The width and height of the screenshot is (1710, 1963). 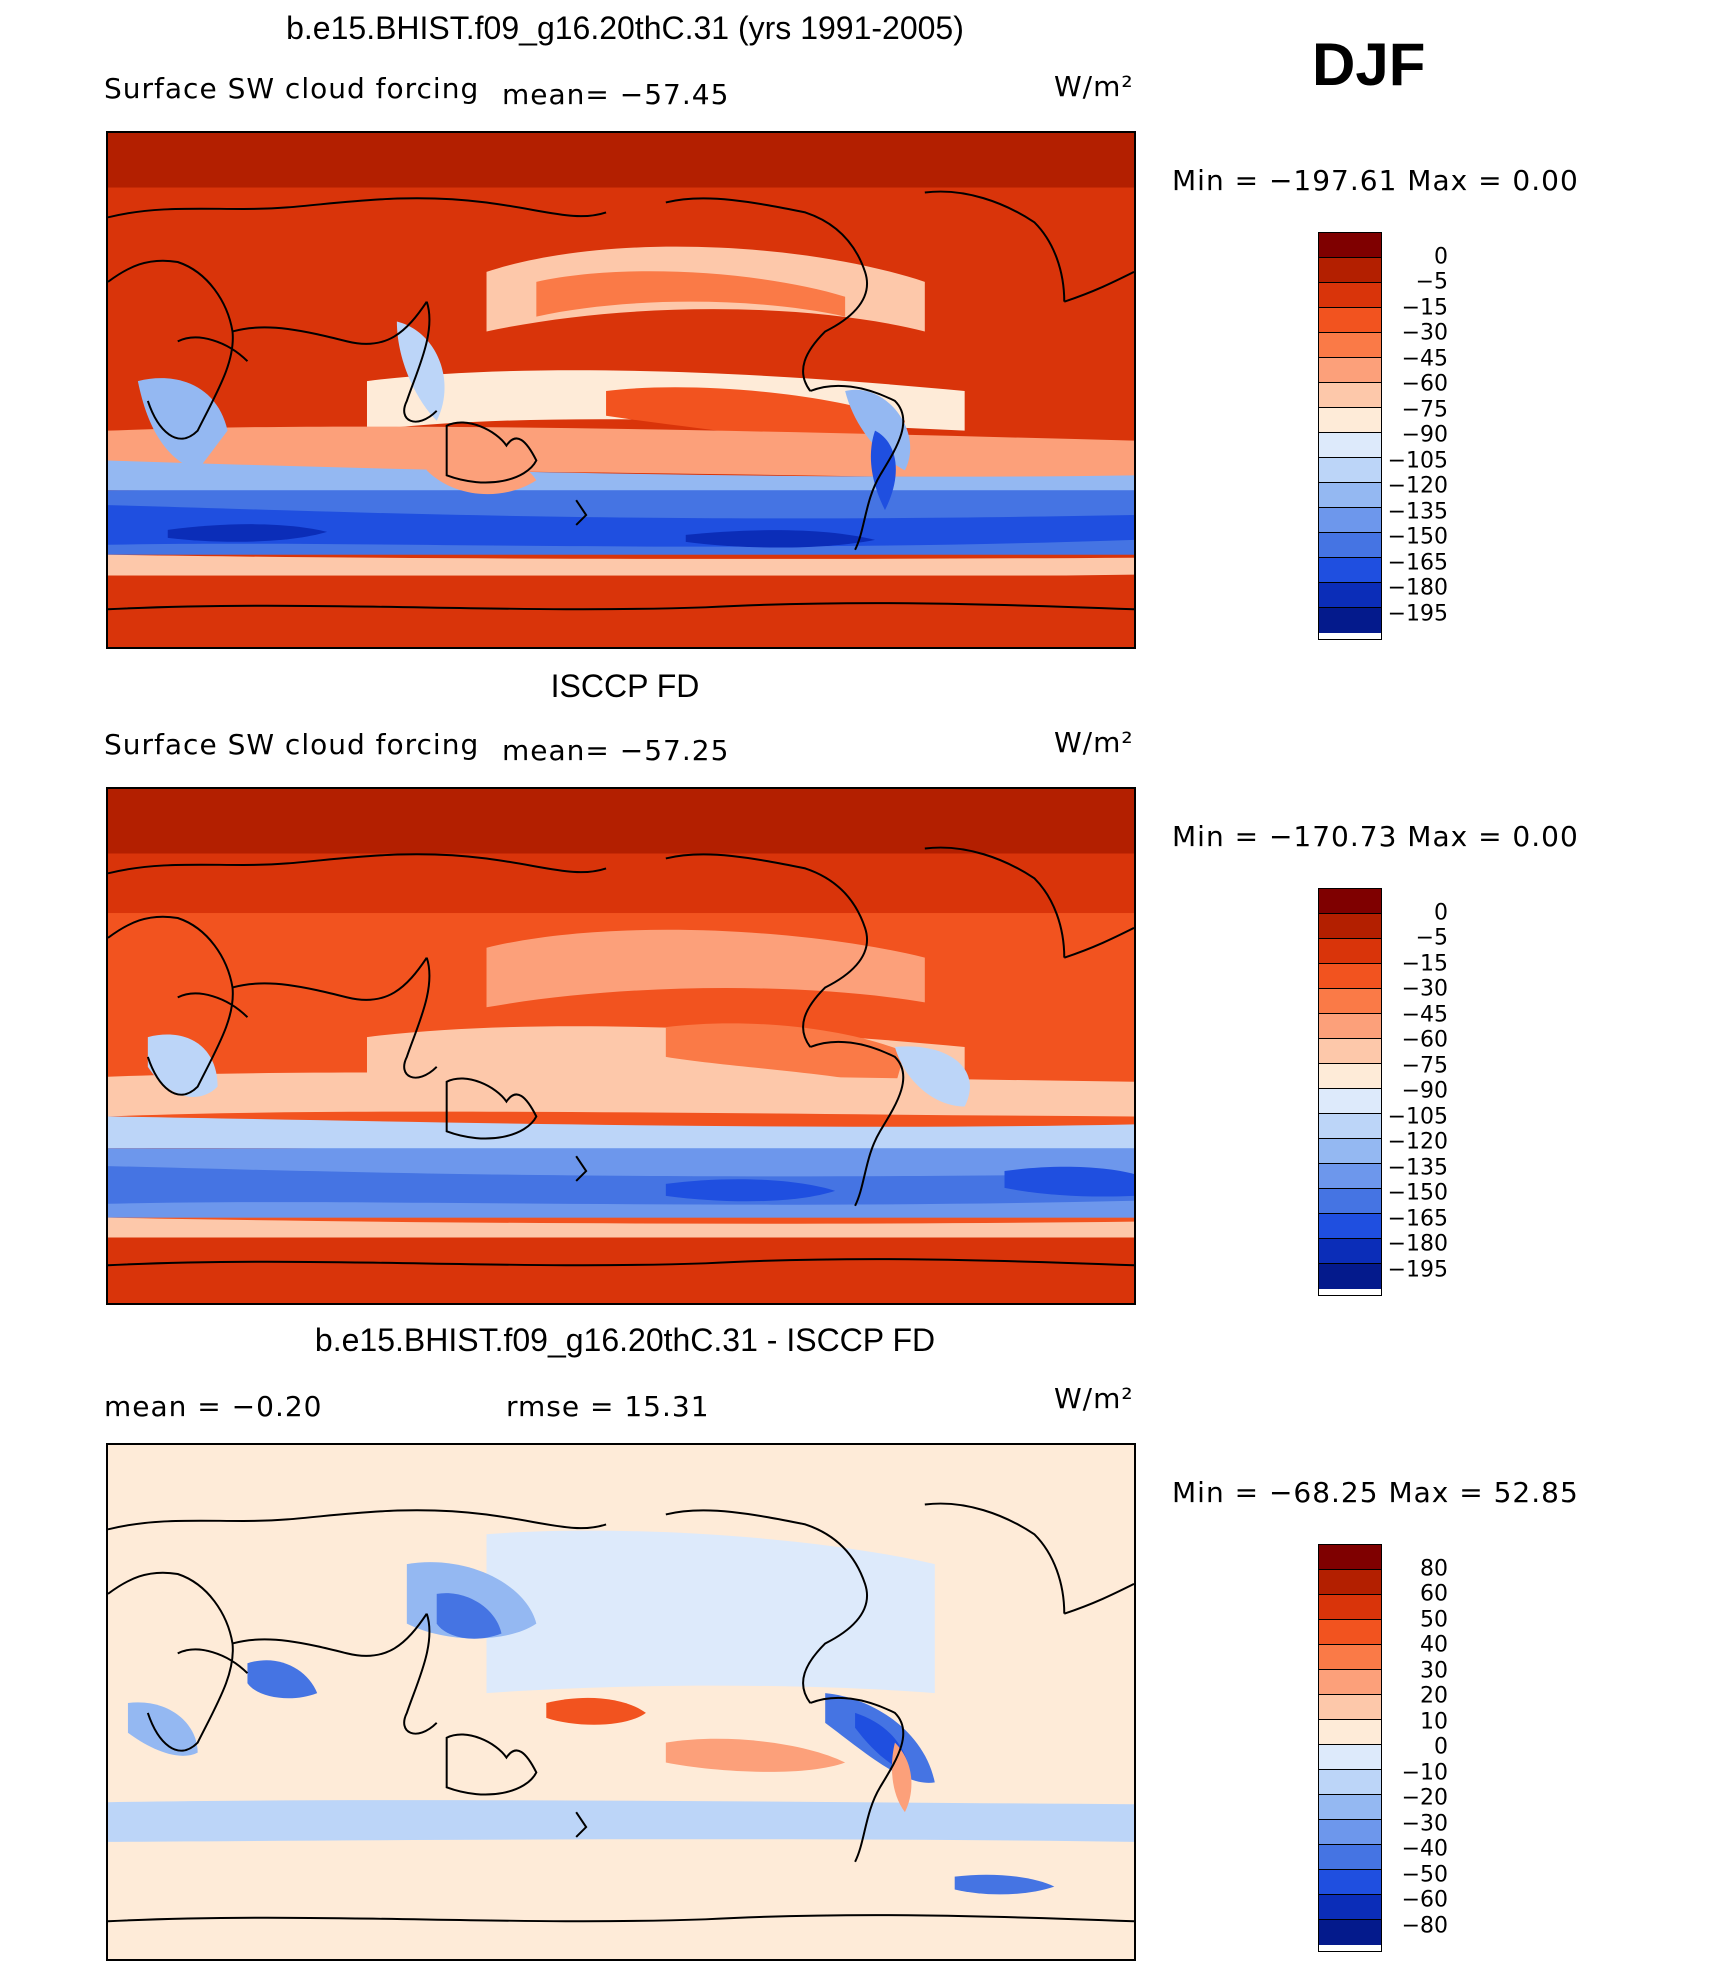 What do you see at coordinates (1434, 1594) in the screenshot?
I see `panel3-colorbar-label: 60` at bounding box center [1434, 1594].